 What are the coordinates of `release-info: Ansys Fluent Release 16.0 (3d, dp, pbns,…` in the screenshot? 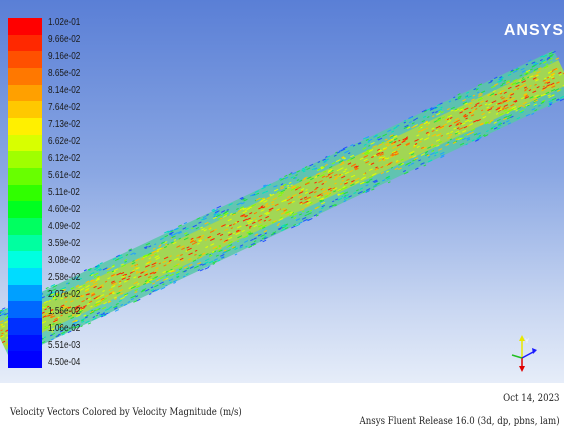 It's located at (460, 421).